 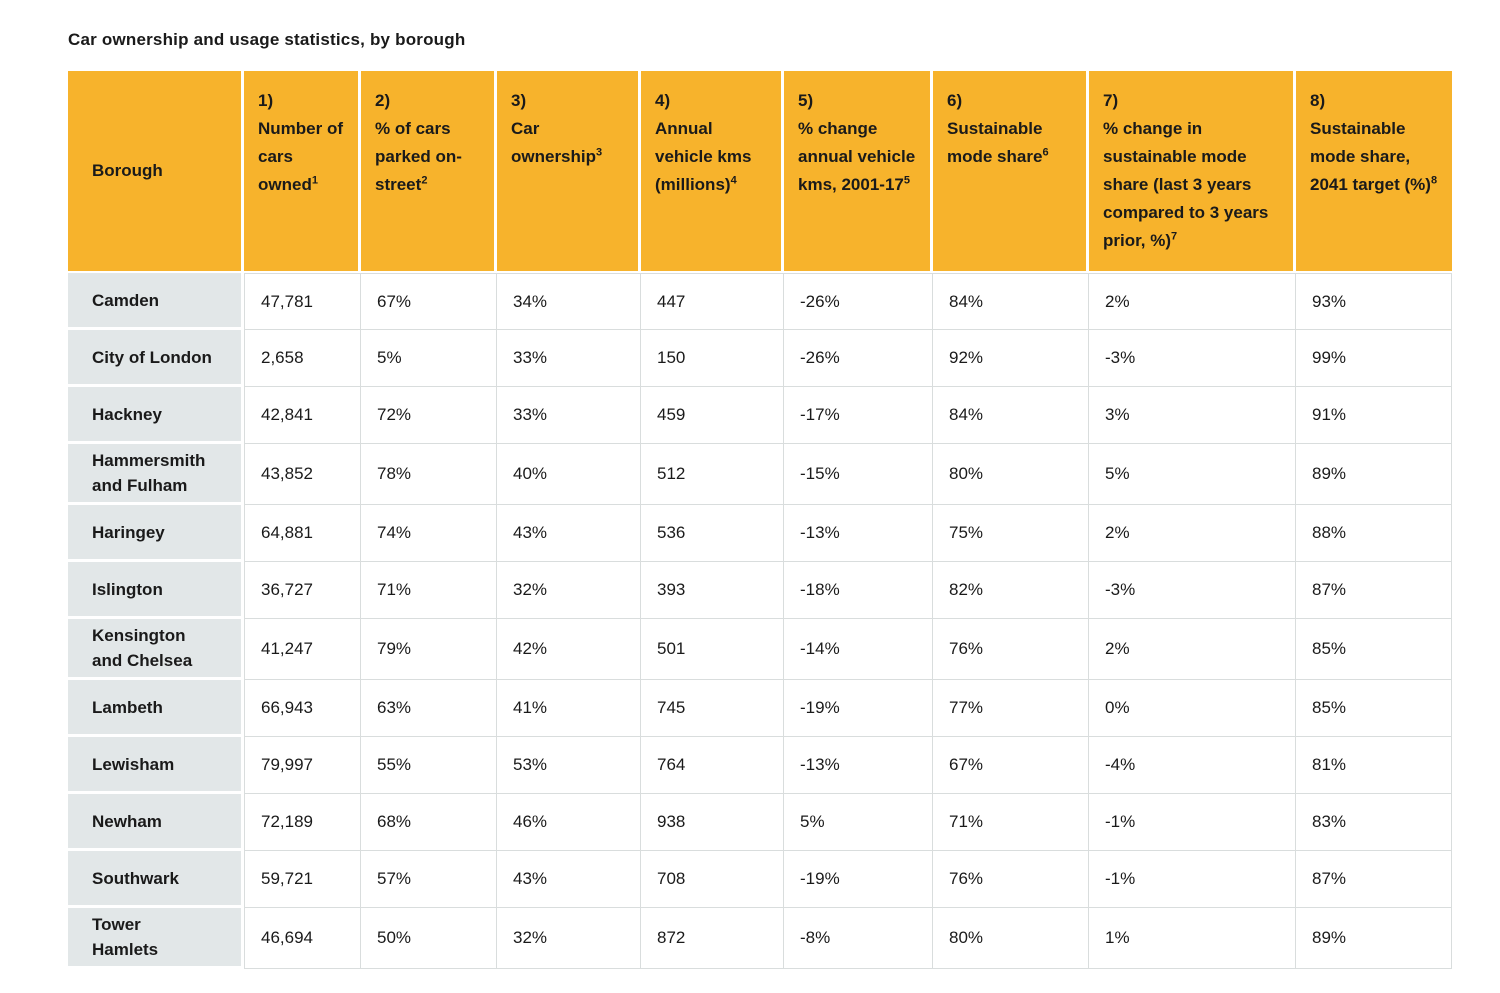 What do you see at coordinates (302, 590) in the screenshot?
I see `data-cell: 36,727` at bounding box center [302, 590].